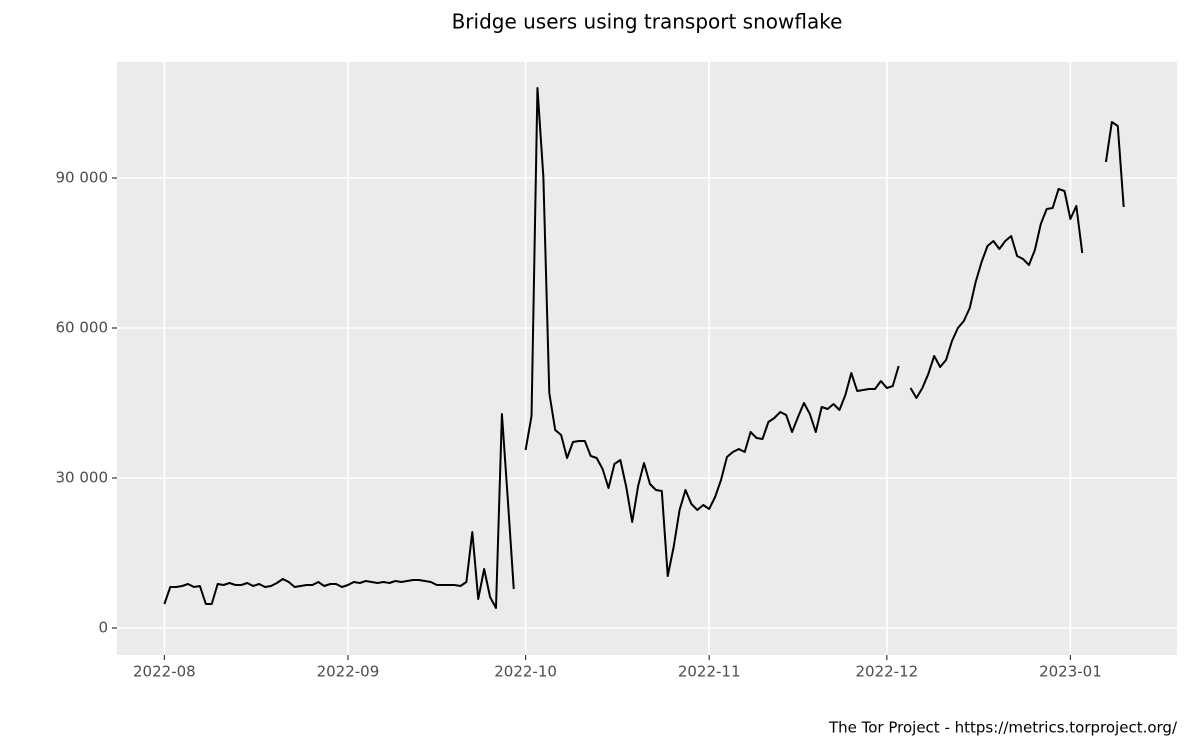 The width and height of the screenshot is (1200, 754). What do you see at coordinates (103, 628) in the screenshot?
I see `y-tick-label: 0` at bounding box center [103, 628].